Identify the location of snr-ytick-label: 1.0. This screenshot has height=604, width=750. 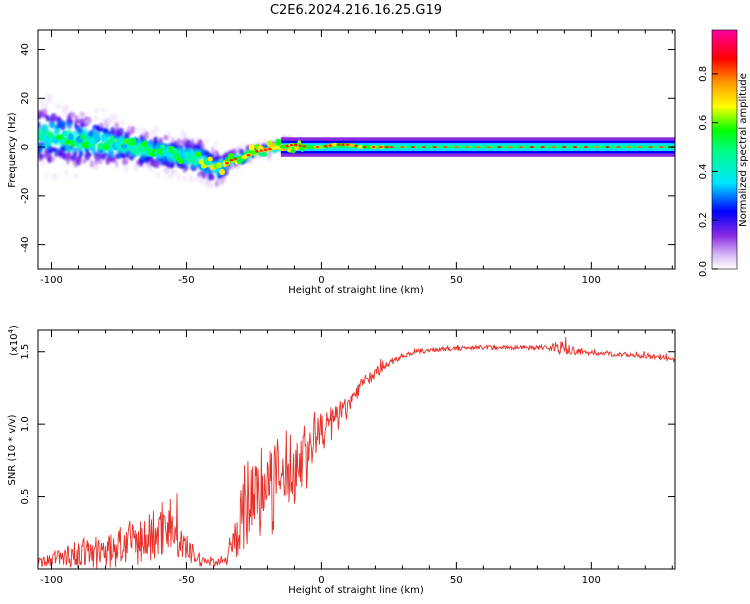
(25, 424).